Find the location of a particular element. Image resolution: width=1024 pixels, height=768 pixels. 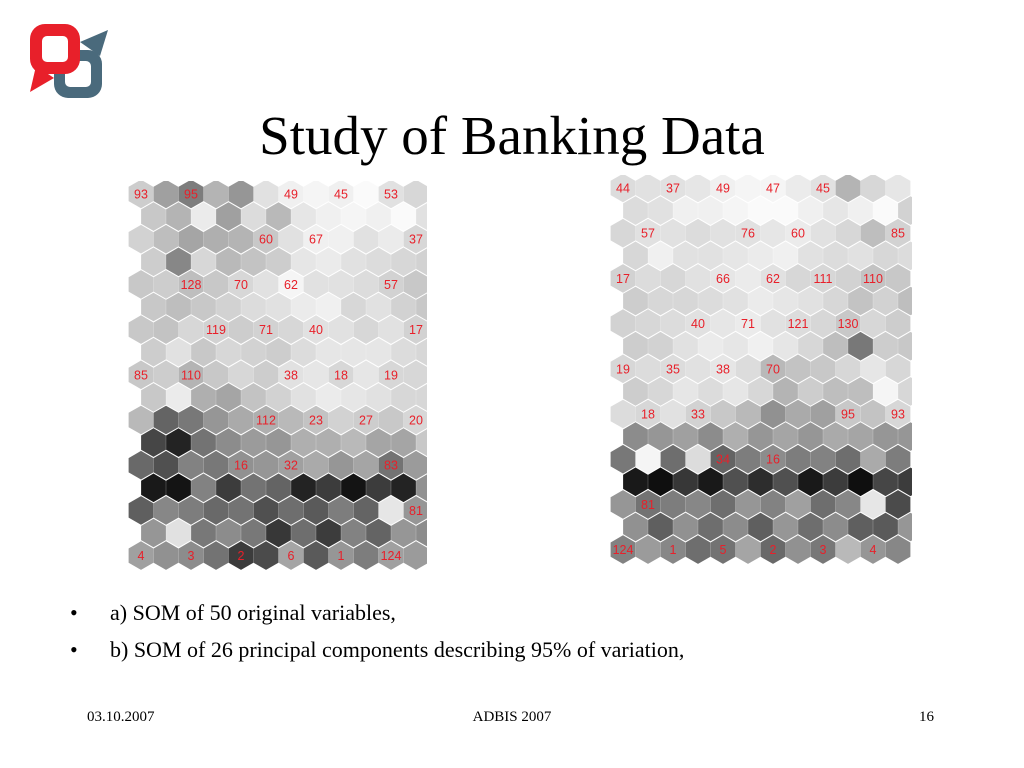

som-node-label: 124 is located at coordinates (623, 550).